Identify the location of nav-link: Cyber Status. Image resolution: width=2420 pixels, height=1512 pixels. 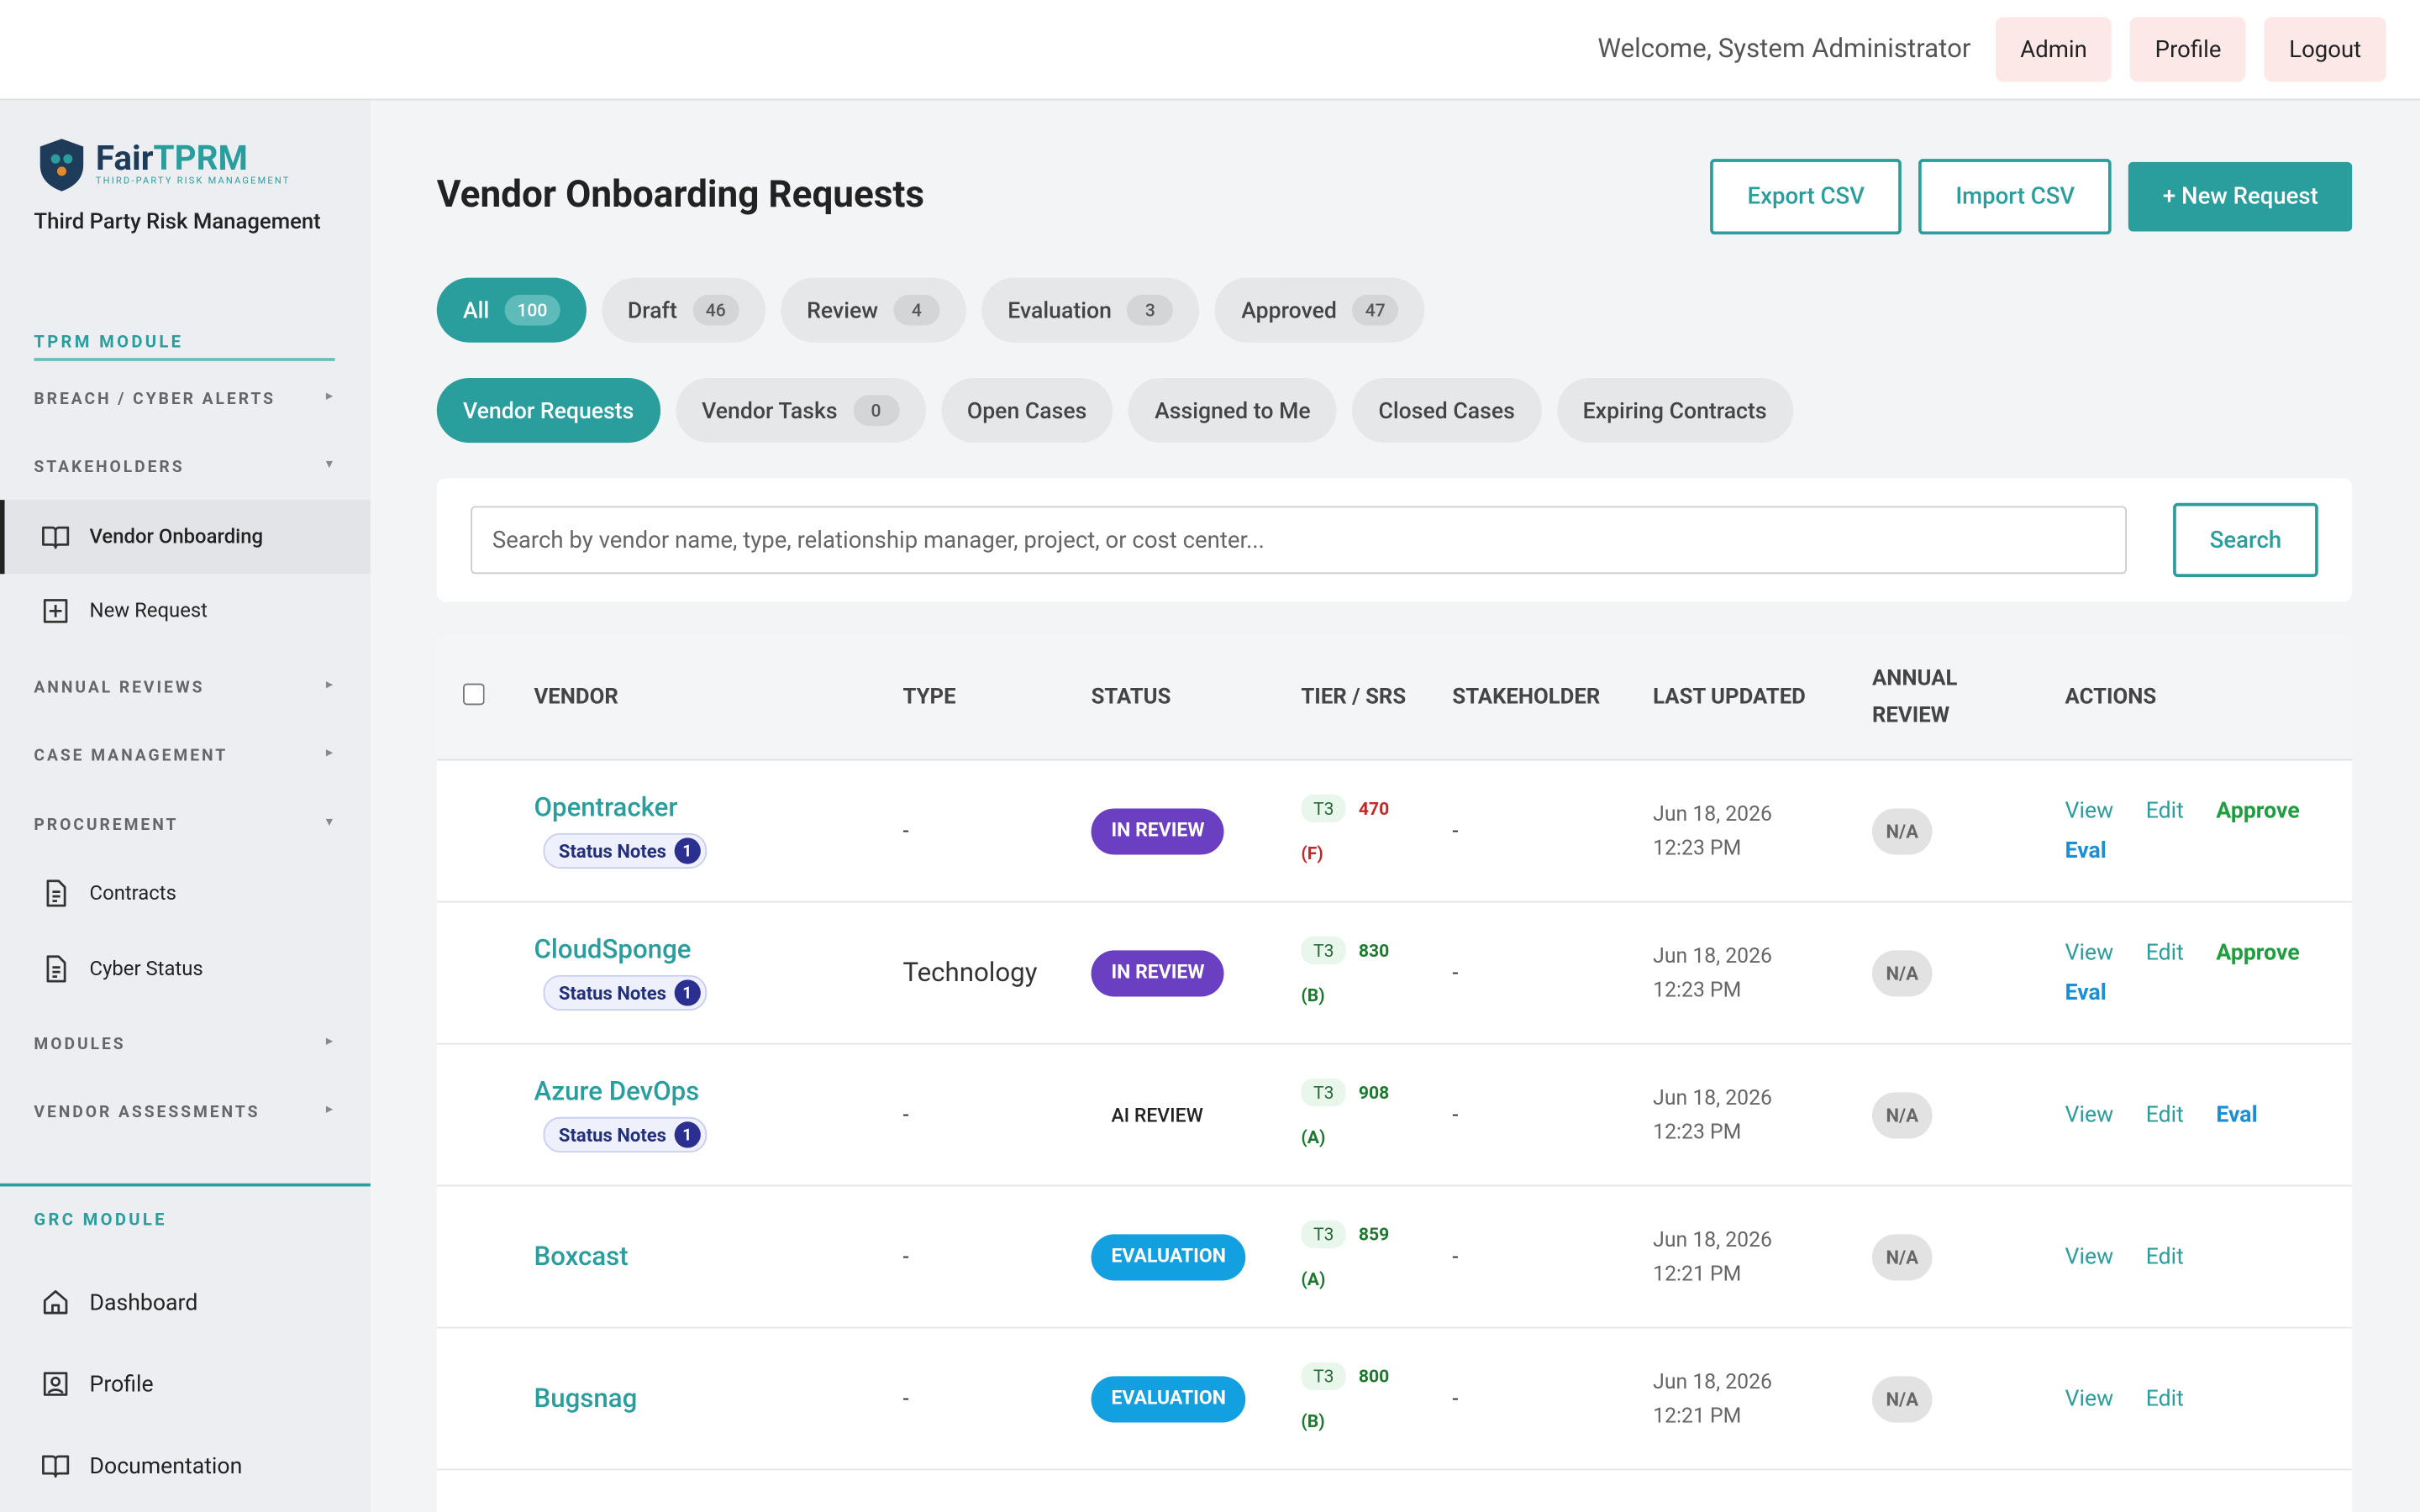
(185, 968).